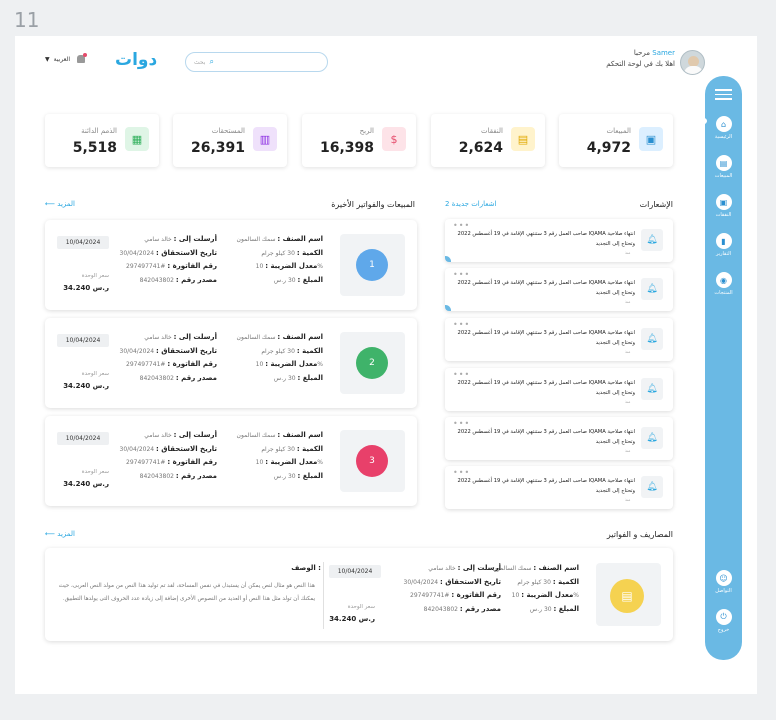  Describe the element at coordinates (228, 131) in the screenshot. I see `stat-label: المستحقات` at that location.